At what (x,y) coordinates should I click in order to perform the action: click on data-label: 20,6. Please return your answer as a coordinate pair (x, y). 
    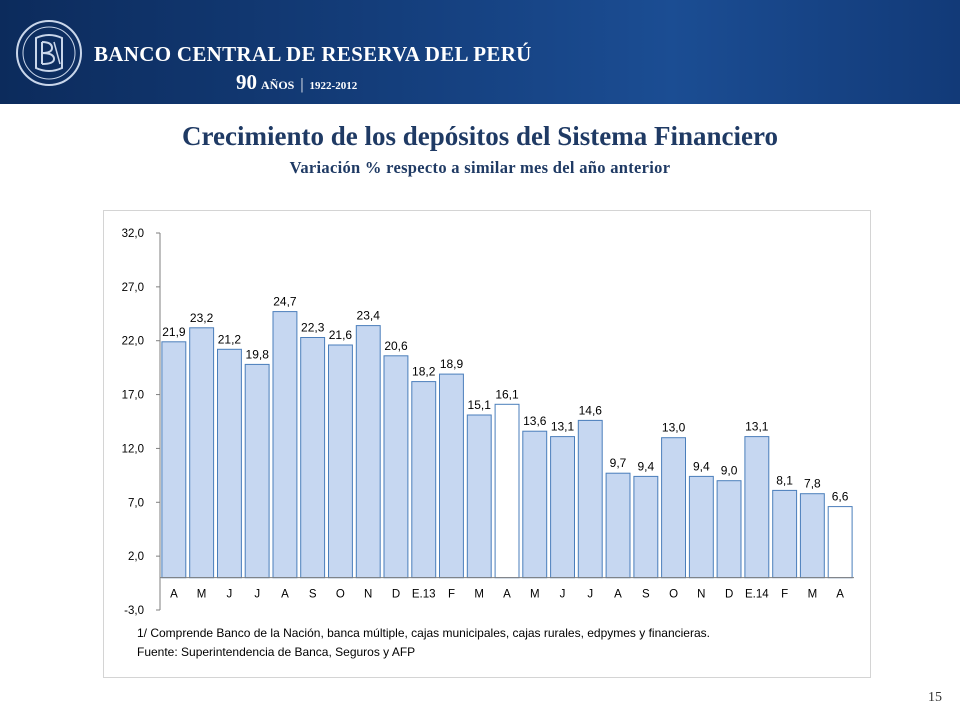
    Looking at the image, I should click on (396, 346).